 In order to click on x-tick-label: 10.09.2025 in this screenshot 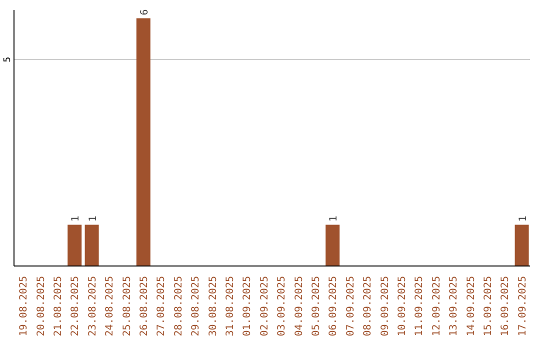, I will do `click(402, 306)`.